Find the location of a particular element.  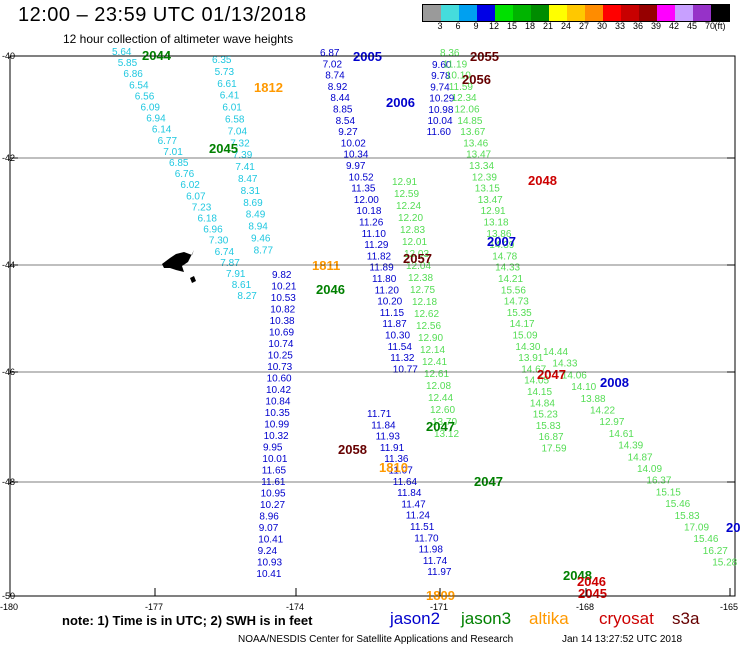

wave-height-value: 11.35 is located at coordinates (363, 189).